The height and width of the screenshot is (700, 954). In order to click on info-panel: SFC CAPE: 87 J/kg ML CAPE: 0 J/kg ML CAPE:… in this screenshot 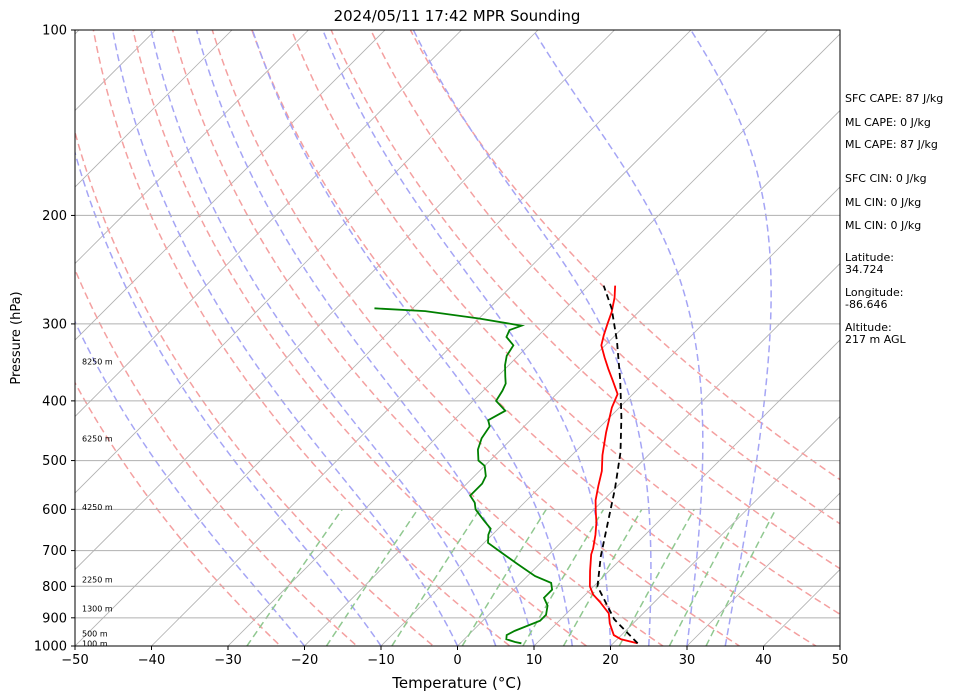, I will do `click(894, 219)`.